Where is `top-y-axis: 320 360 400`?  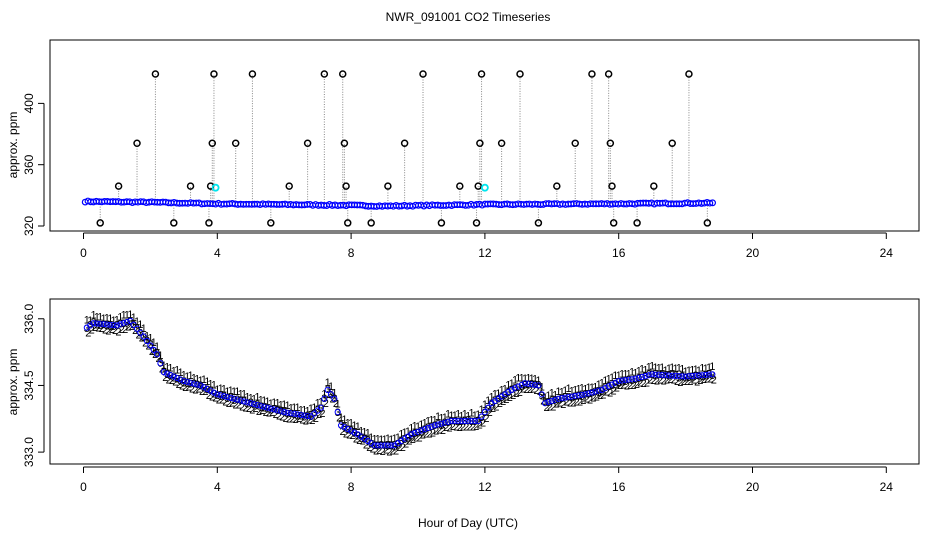
top-y-axis: 320 360 400 is located at coordinates (33, 164).